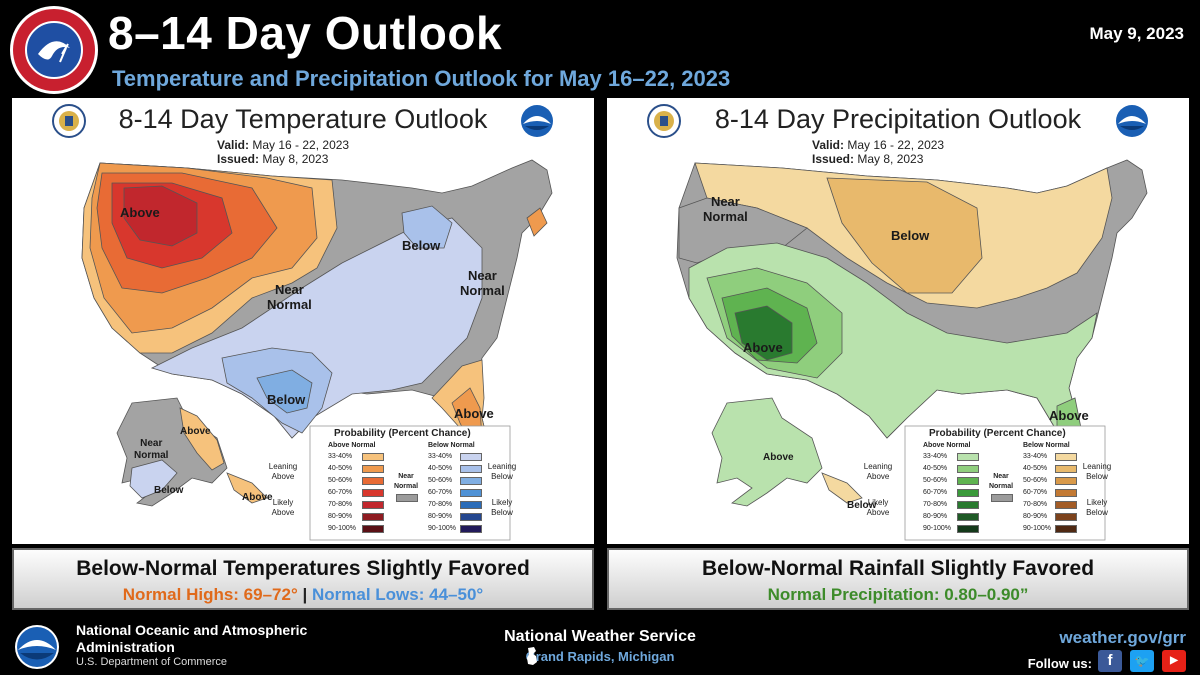 This screenshot has width=1200, height=675. What do you see at coordinates (1110, 661) in the screenshot?
I see `facebook-icon: f` at bounding box center [1110, 661].